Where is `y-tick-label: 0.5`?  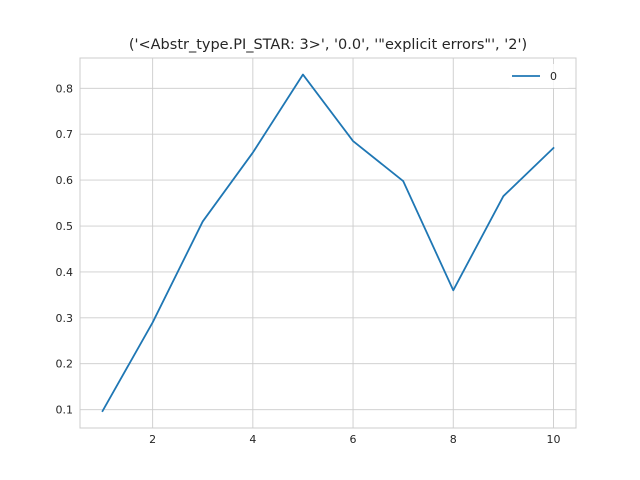 y-tick-label: 0.5 is located at coordinates (65, 226).